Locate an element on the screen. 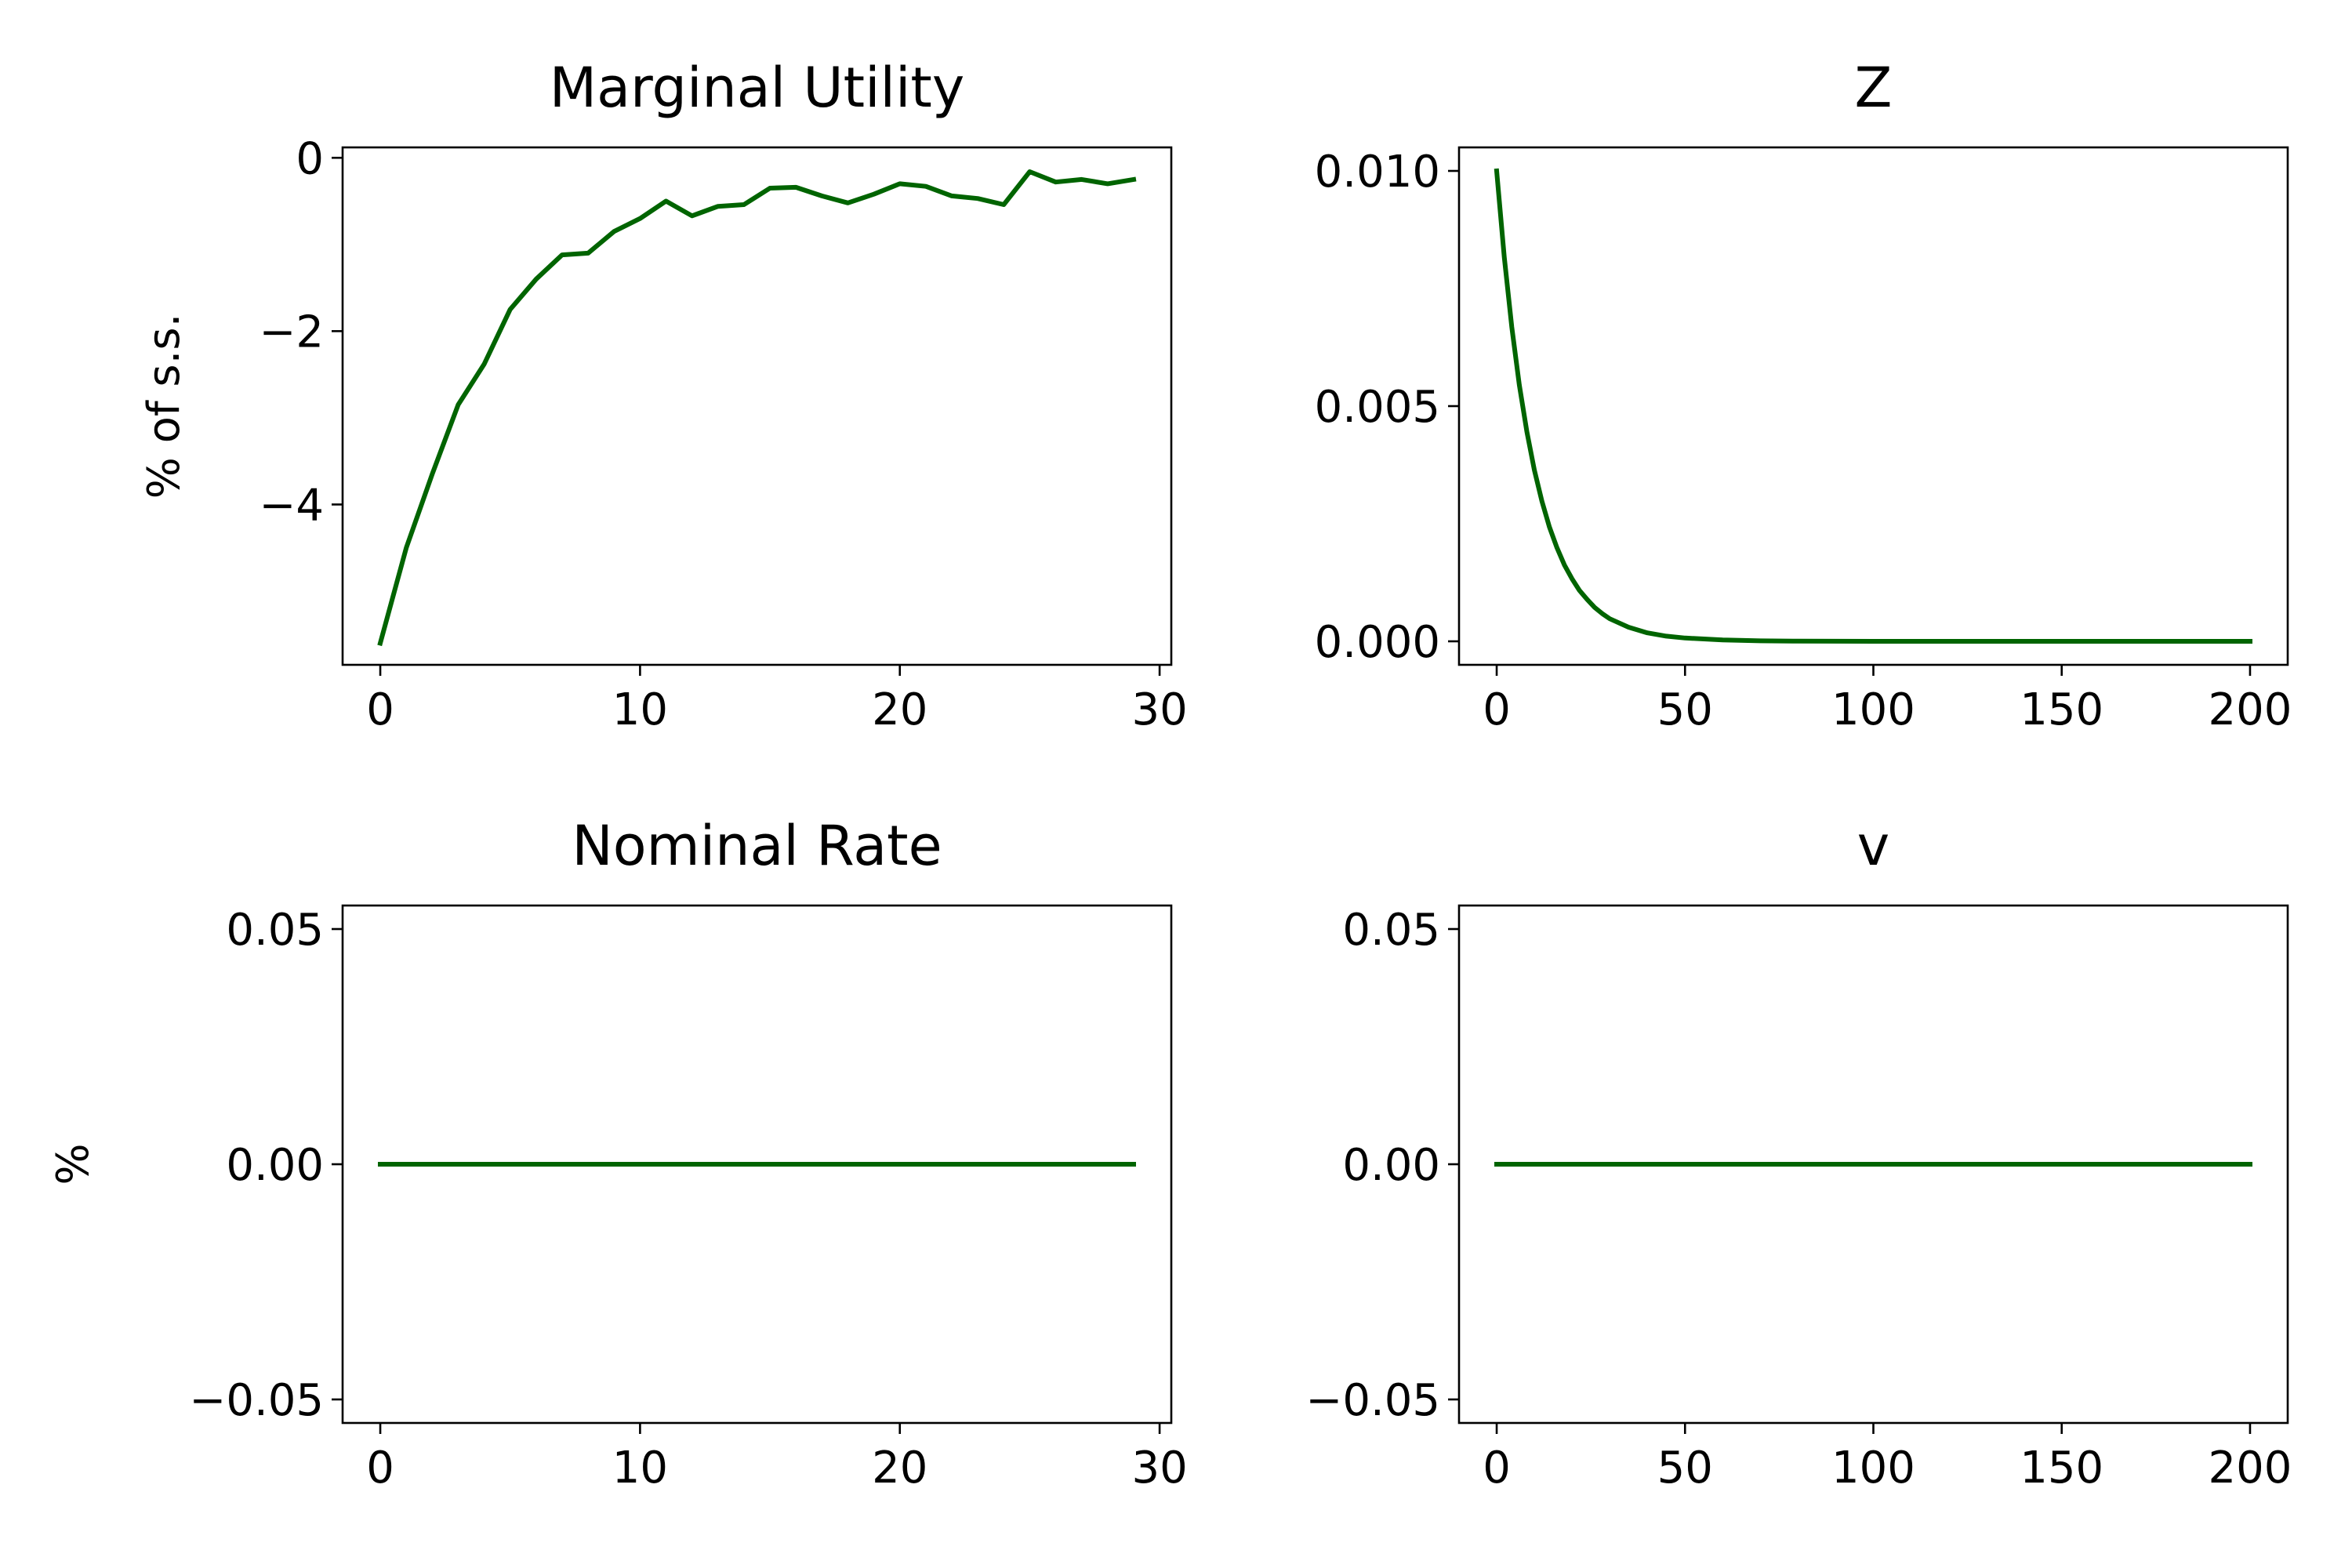  y-tick-label: 0 is located at coordinates (310, 158).